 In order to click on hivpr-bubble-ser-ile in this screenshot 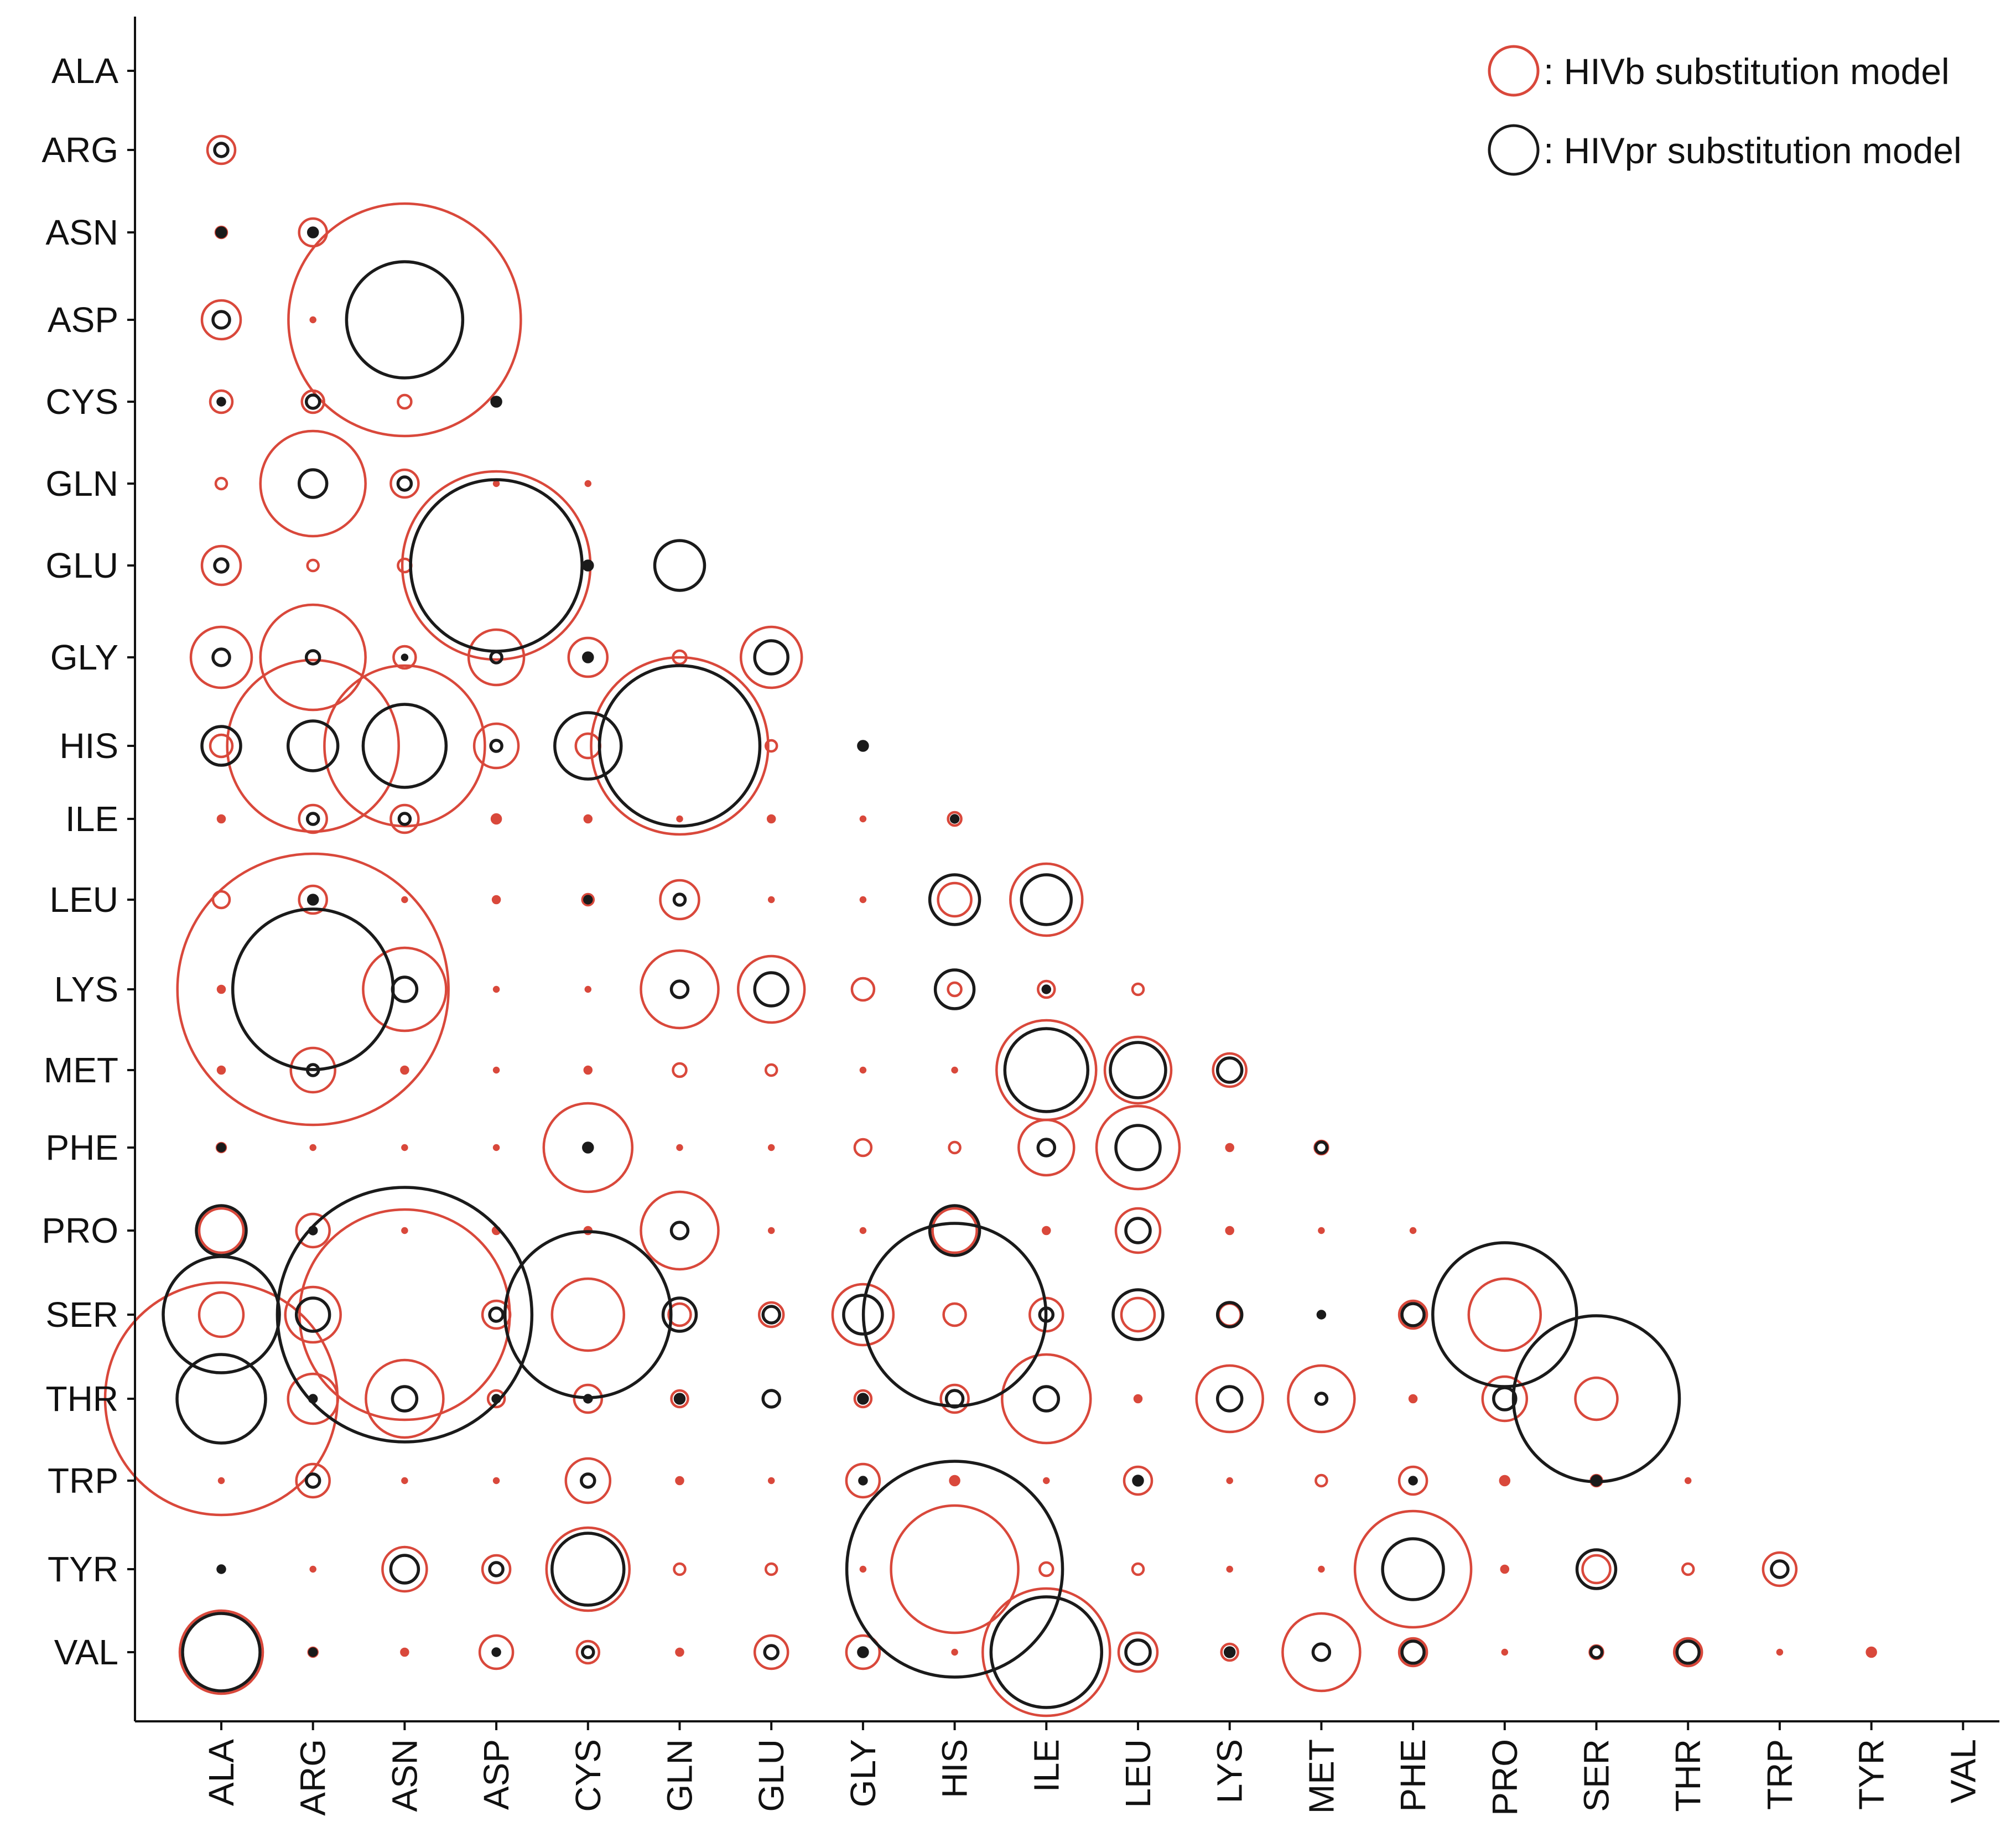, I will do `click(1046, 1314)`.